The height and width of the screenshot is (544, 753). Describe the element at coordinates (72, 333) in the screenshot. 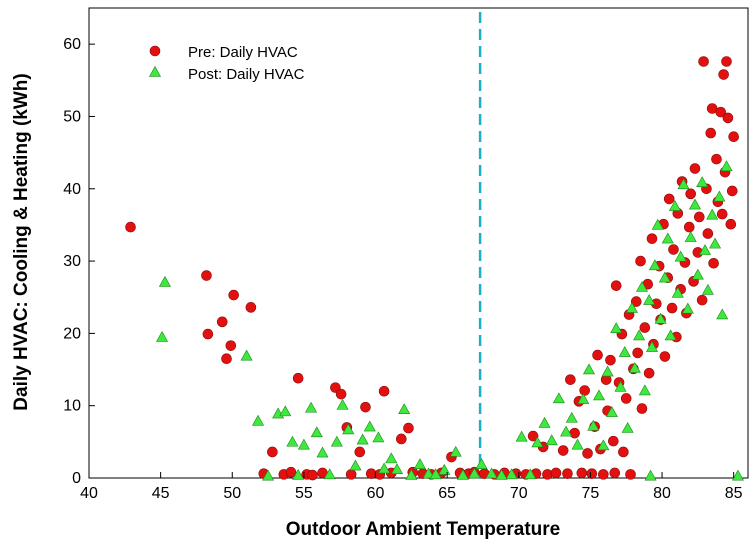

I see `y-tick-label: 20` at that location.